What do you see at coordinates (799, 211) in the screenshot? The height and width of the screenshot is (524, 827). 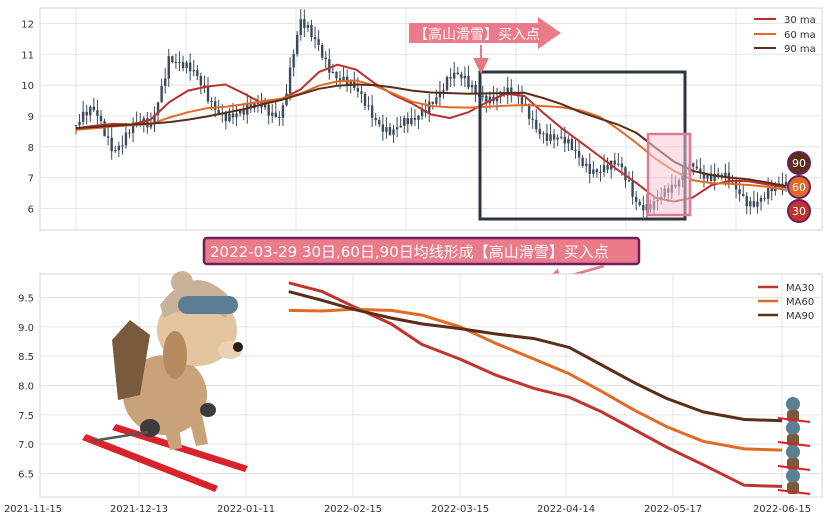 I see `end-badge-30: 30` at bounding box center [799, 211].